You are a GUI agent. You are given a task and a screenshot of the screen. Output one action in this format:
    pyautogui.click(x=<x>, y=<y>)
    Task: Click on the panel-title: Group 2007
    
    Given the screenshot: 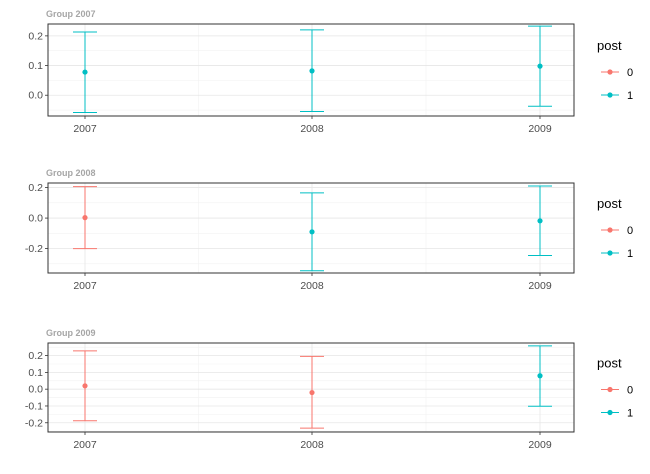 What is the action you would take?
    pyautogui.click(x=71, y=14)
    